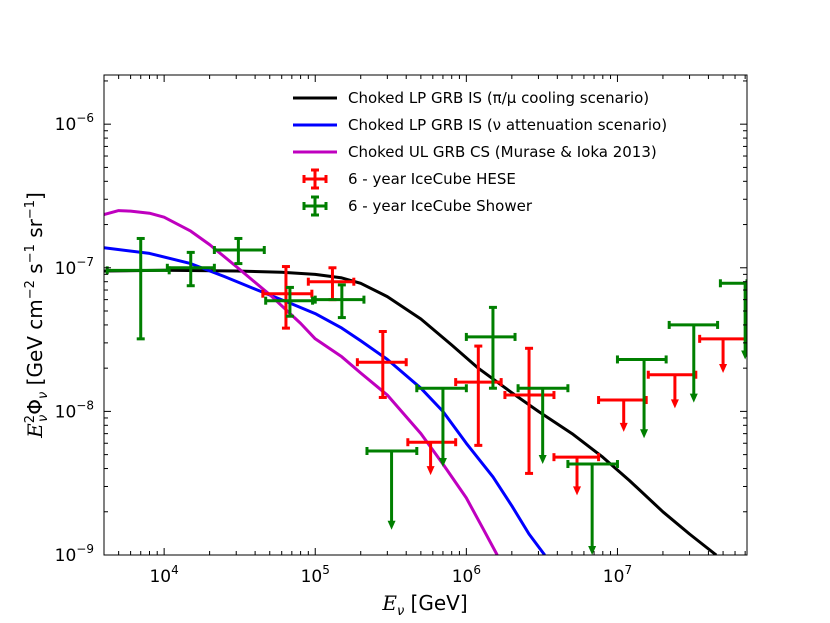  What do you see at coordinates (424, 605) in the screenshot?
I see `x-axis-label: Eν [GeV]` at bounding box center [424, 605].